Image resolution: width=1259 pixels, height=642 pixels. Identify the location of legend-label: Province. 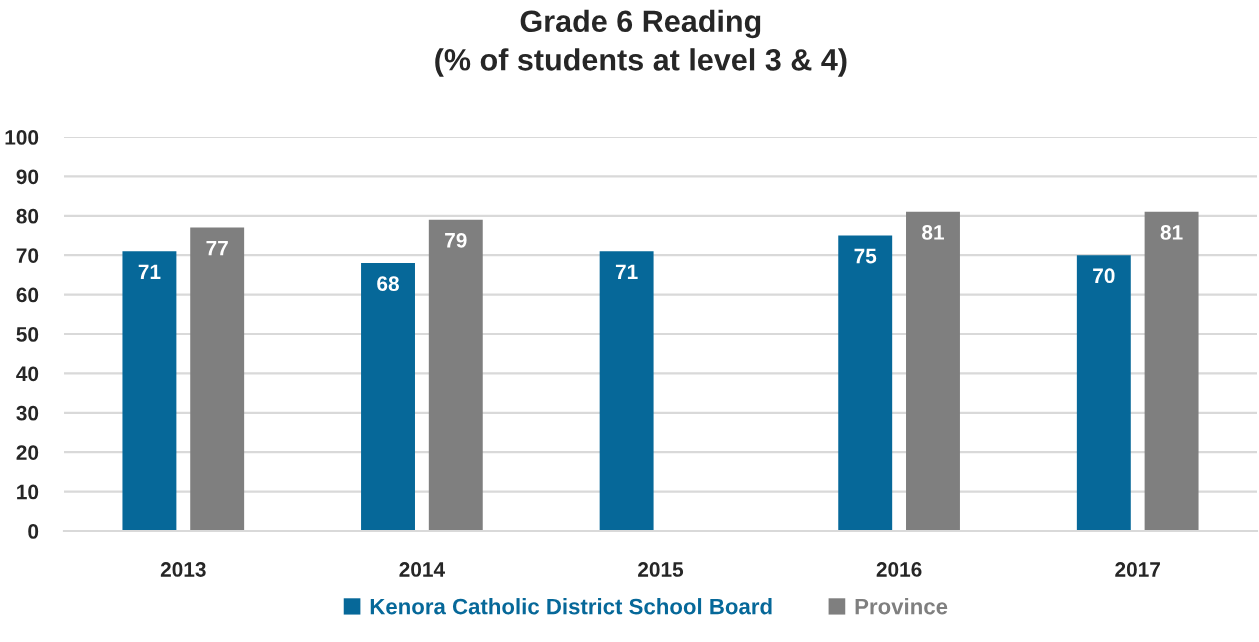
(901, 606).